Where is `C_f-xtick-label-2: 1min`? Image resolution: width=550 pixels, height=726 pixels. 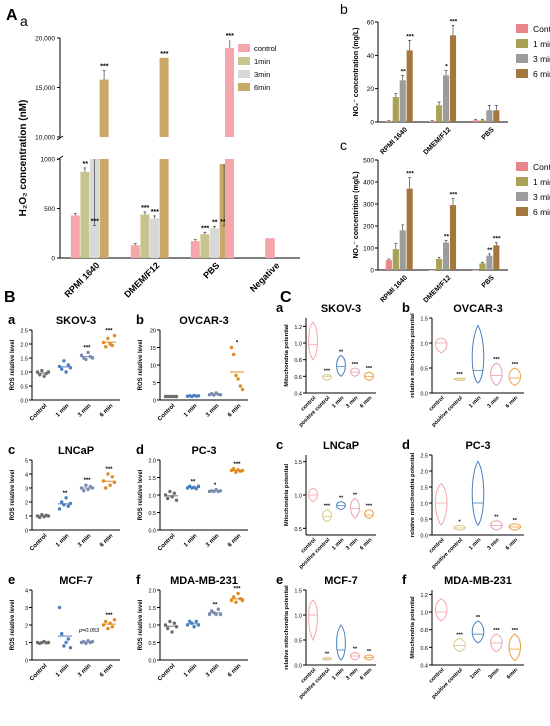
C_f-xtick-label-2: 1min is located at coordinates (476, 674).